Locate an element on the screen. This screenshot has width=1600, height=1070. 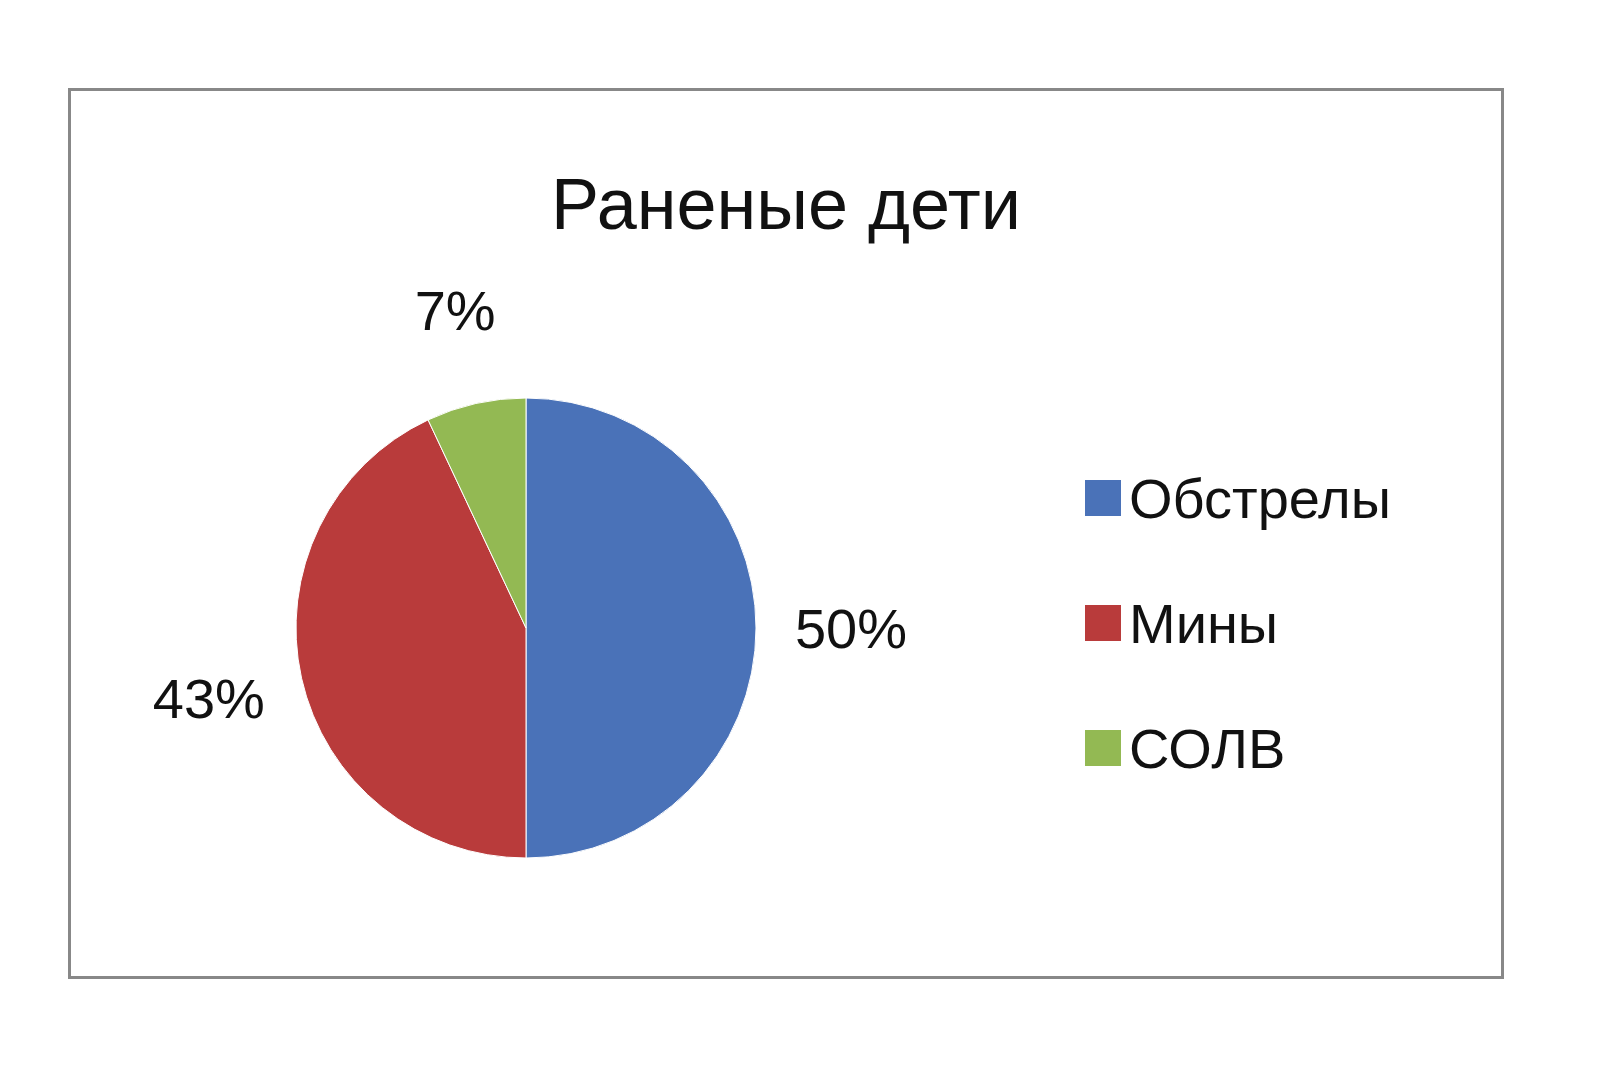
data-label: 50% is located at coordinates (851, 628).